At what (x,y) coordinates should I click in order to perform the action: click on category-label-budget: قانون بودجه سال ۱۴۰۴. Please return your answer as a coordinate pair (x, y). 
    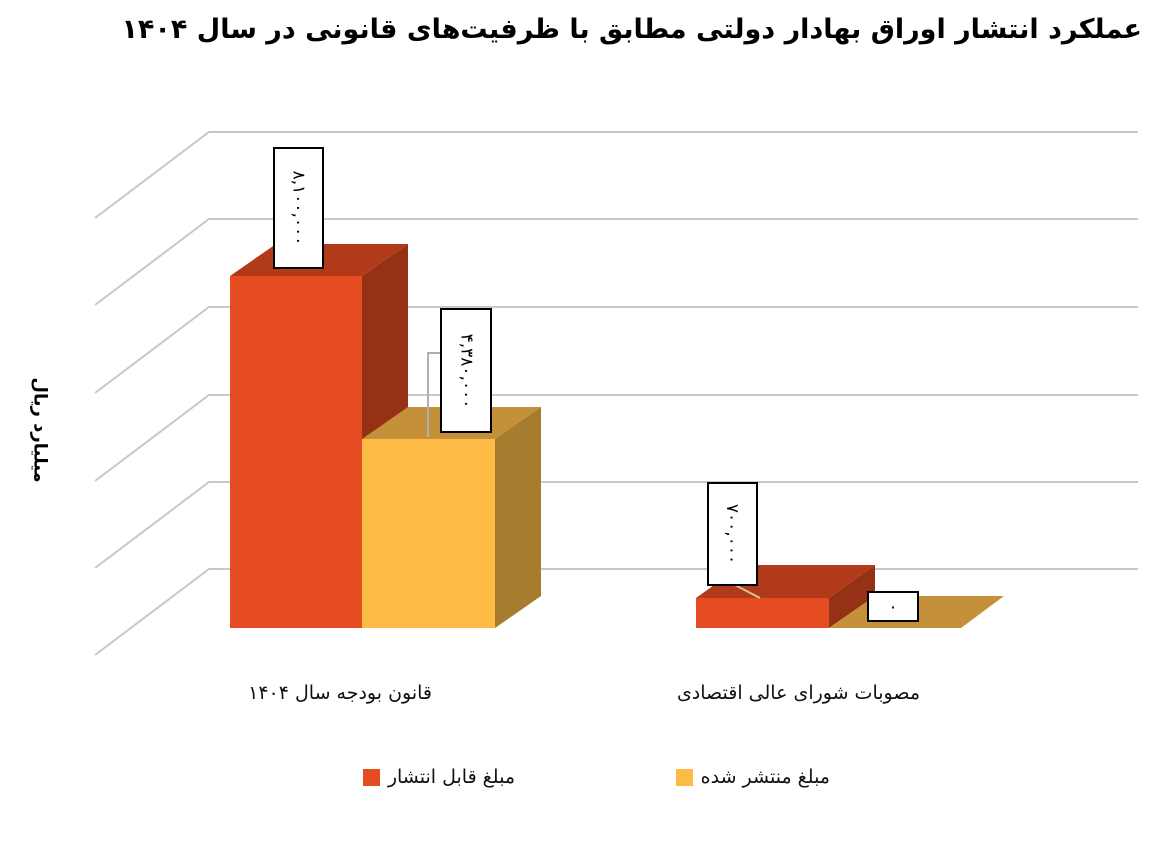
    Looking at the image, I should click on (340, 693).